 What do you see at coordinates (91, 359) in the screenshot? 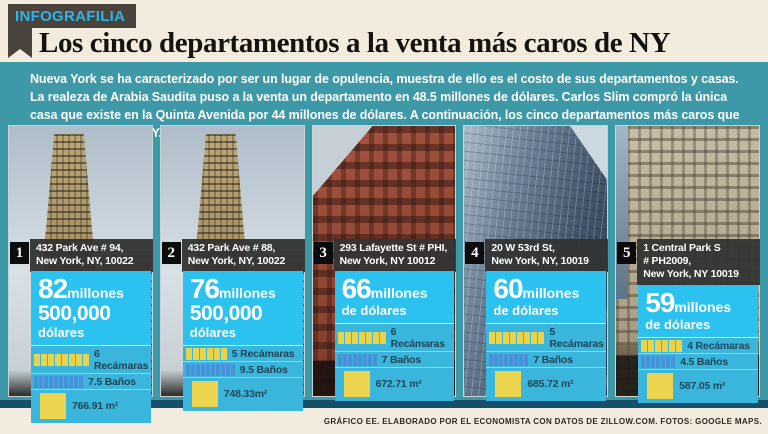
I see `bedrooms-row: 6 Recámaras` at bounding box center [91, 359].